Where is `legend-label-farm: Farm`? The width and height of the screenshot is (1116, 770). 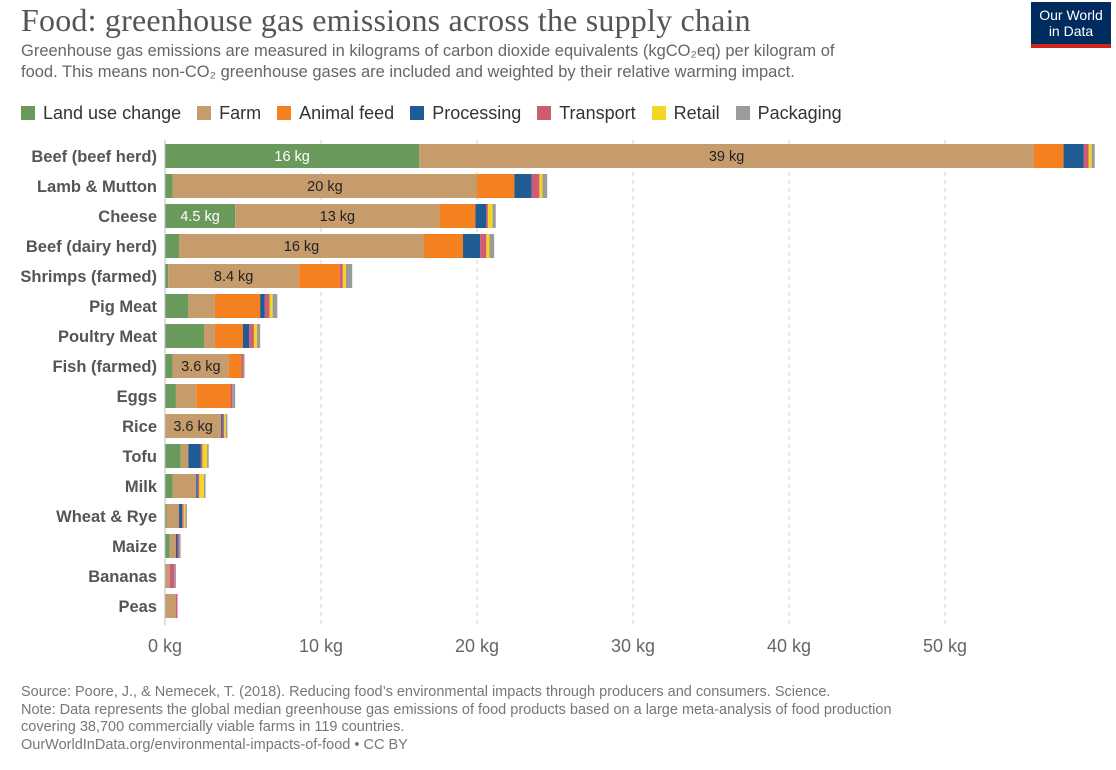 legend-label-farm: Farm is located at coordinates (240, 112).